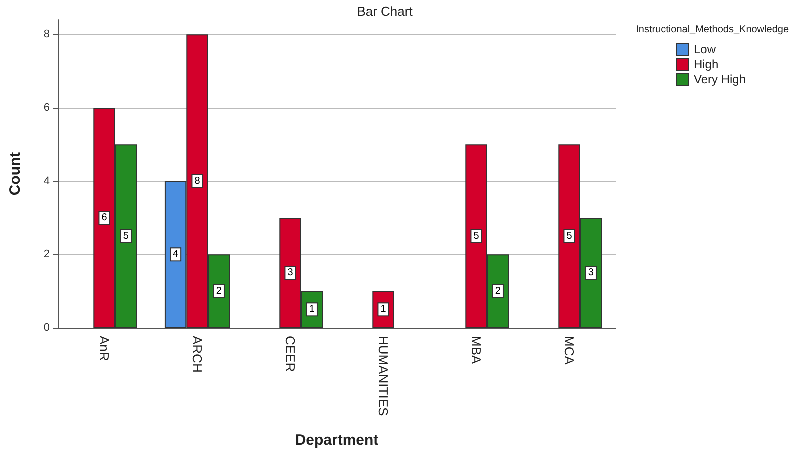 This screenshot has width=796, height=459. I want to click on chart-title: Bar Chart, so click(385, 11).